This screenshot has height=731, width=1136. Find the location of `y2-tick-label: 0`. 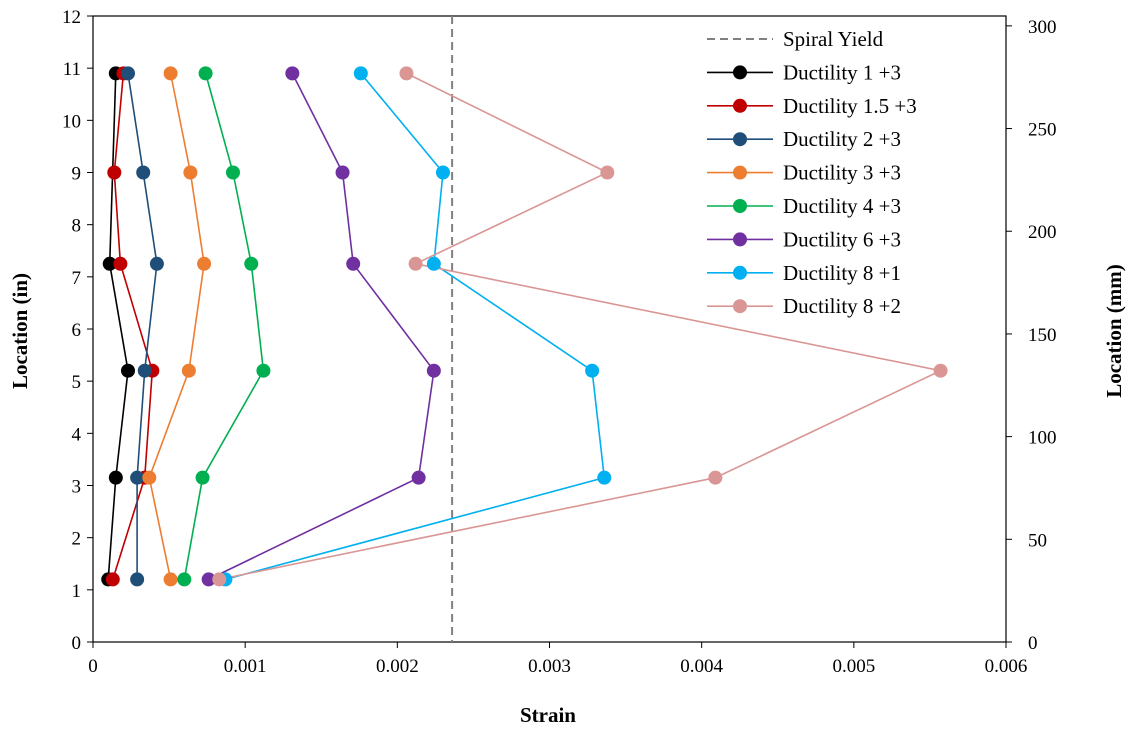

y2-tick-label: 0 is located at coordinates (1033, 643).